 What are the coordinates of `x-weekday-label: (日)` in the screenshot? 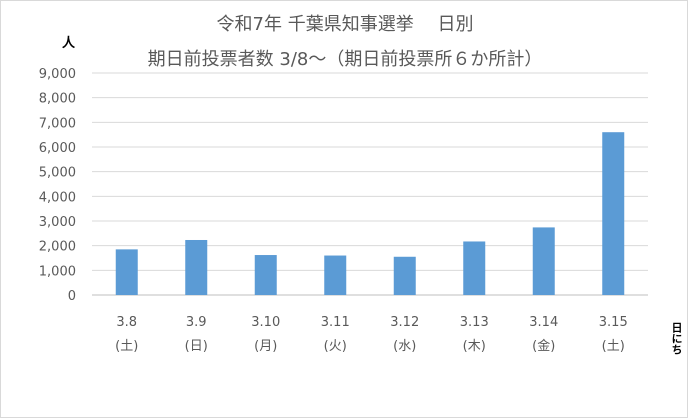 It's located at (196, 346).